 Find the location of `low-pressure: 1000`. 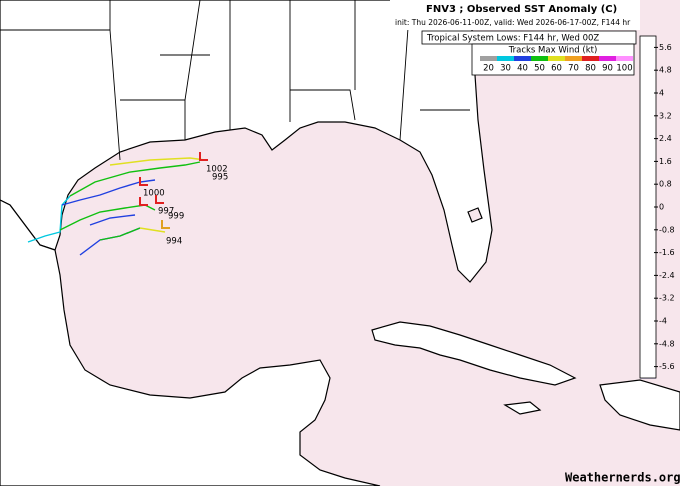

low-pressure: 1000 is located at coordinates (154, 194).